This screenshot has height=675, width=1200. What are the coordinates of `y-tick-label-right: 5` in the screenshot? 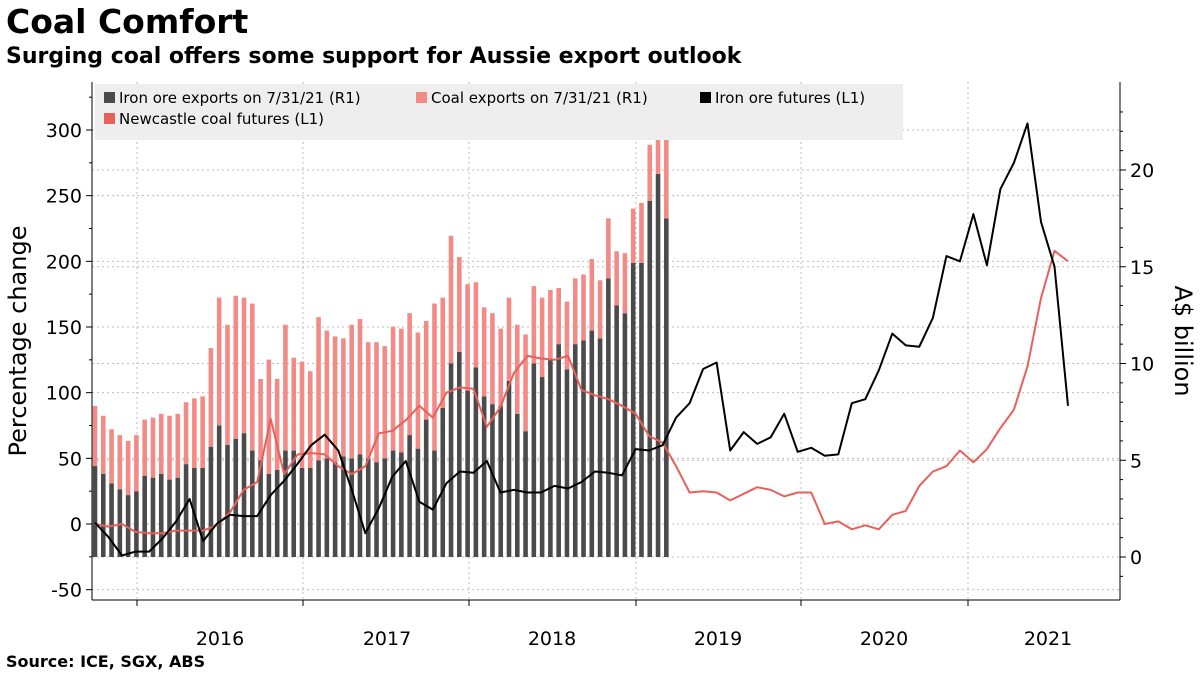 It's located at (1136, 461).